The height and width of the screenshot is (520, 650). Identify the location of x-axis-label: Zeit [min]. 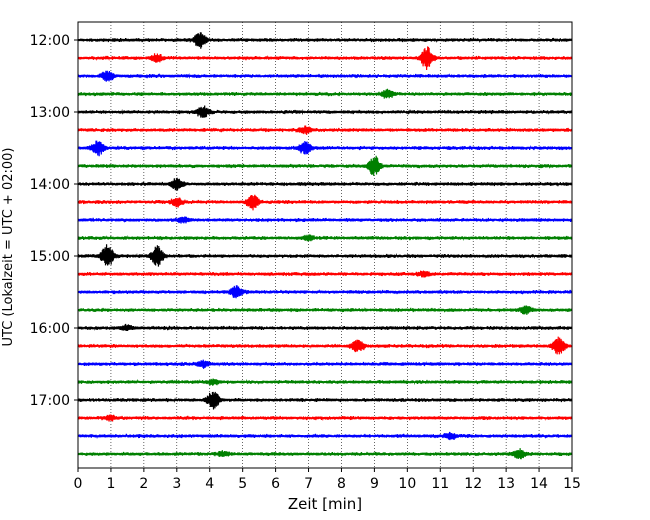
(325, 504).